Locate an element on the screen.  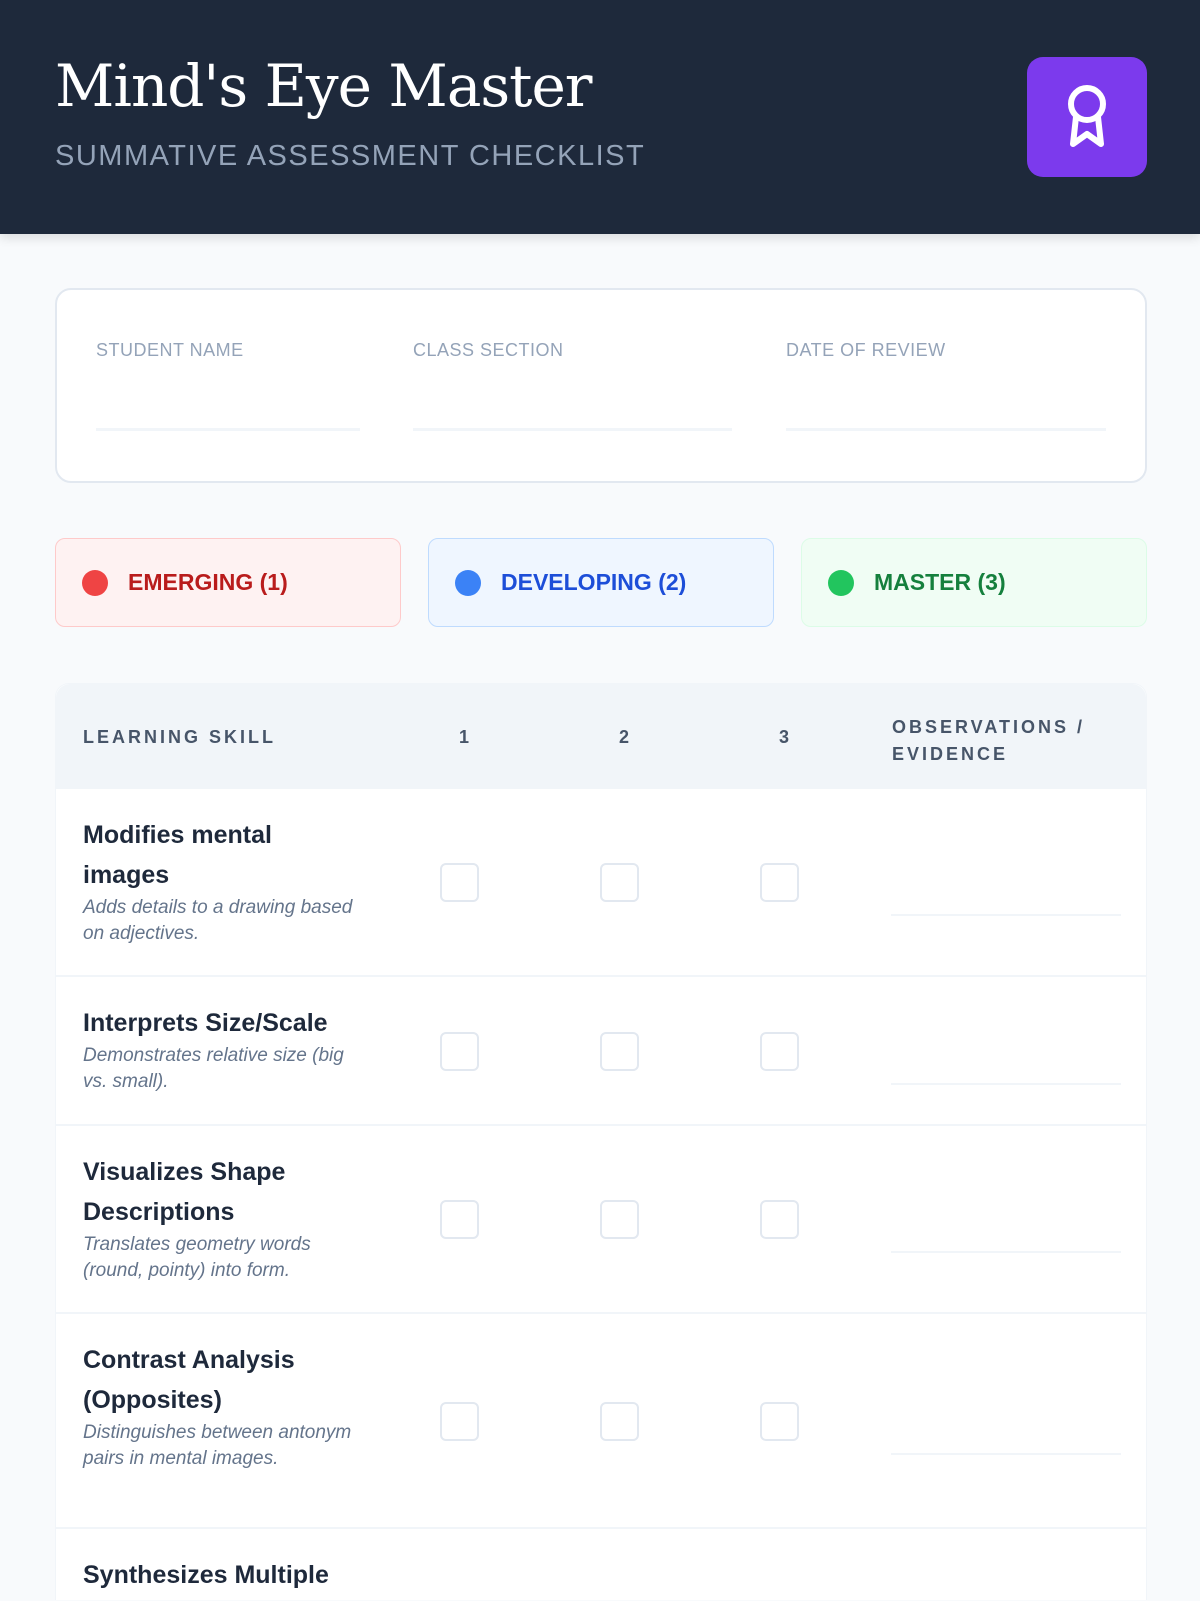
student-name-label: STUDENT NAME is located at coordinates (170, 350).